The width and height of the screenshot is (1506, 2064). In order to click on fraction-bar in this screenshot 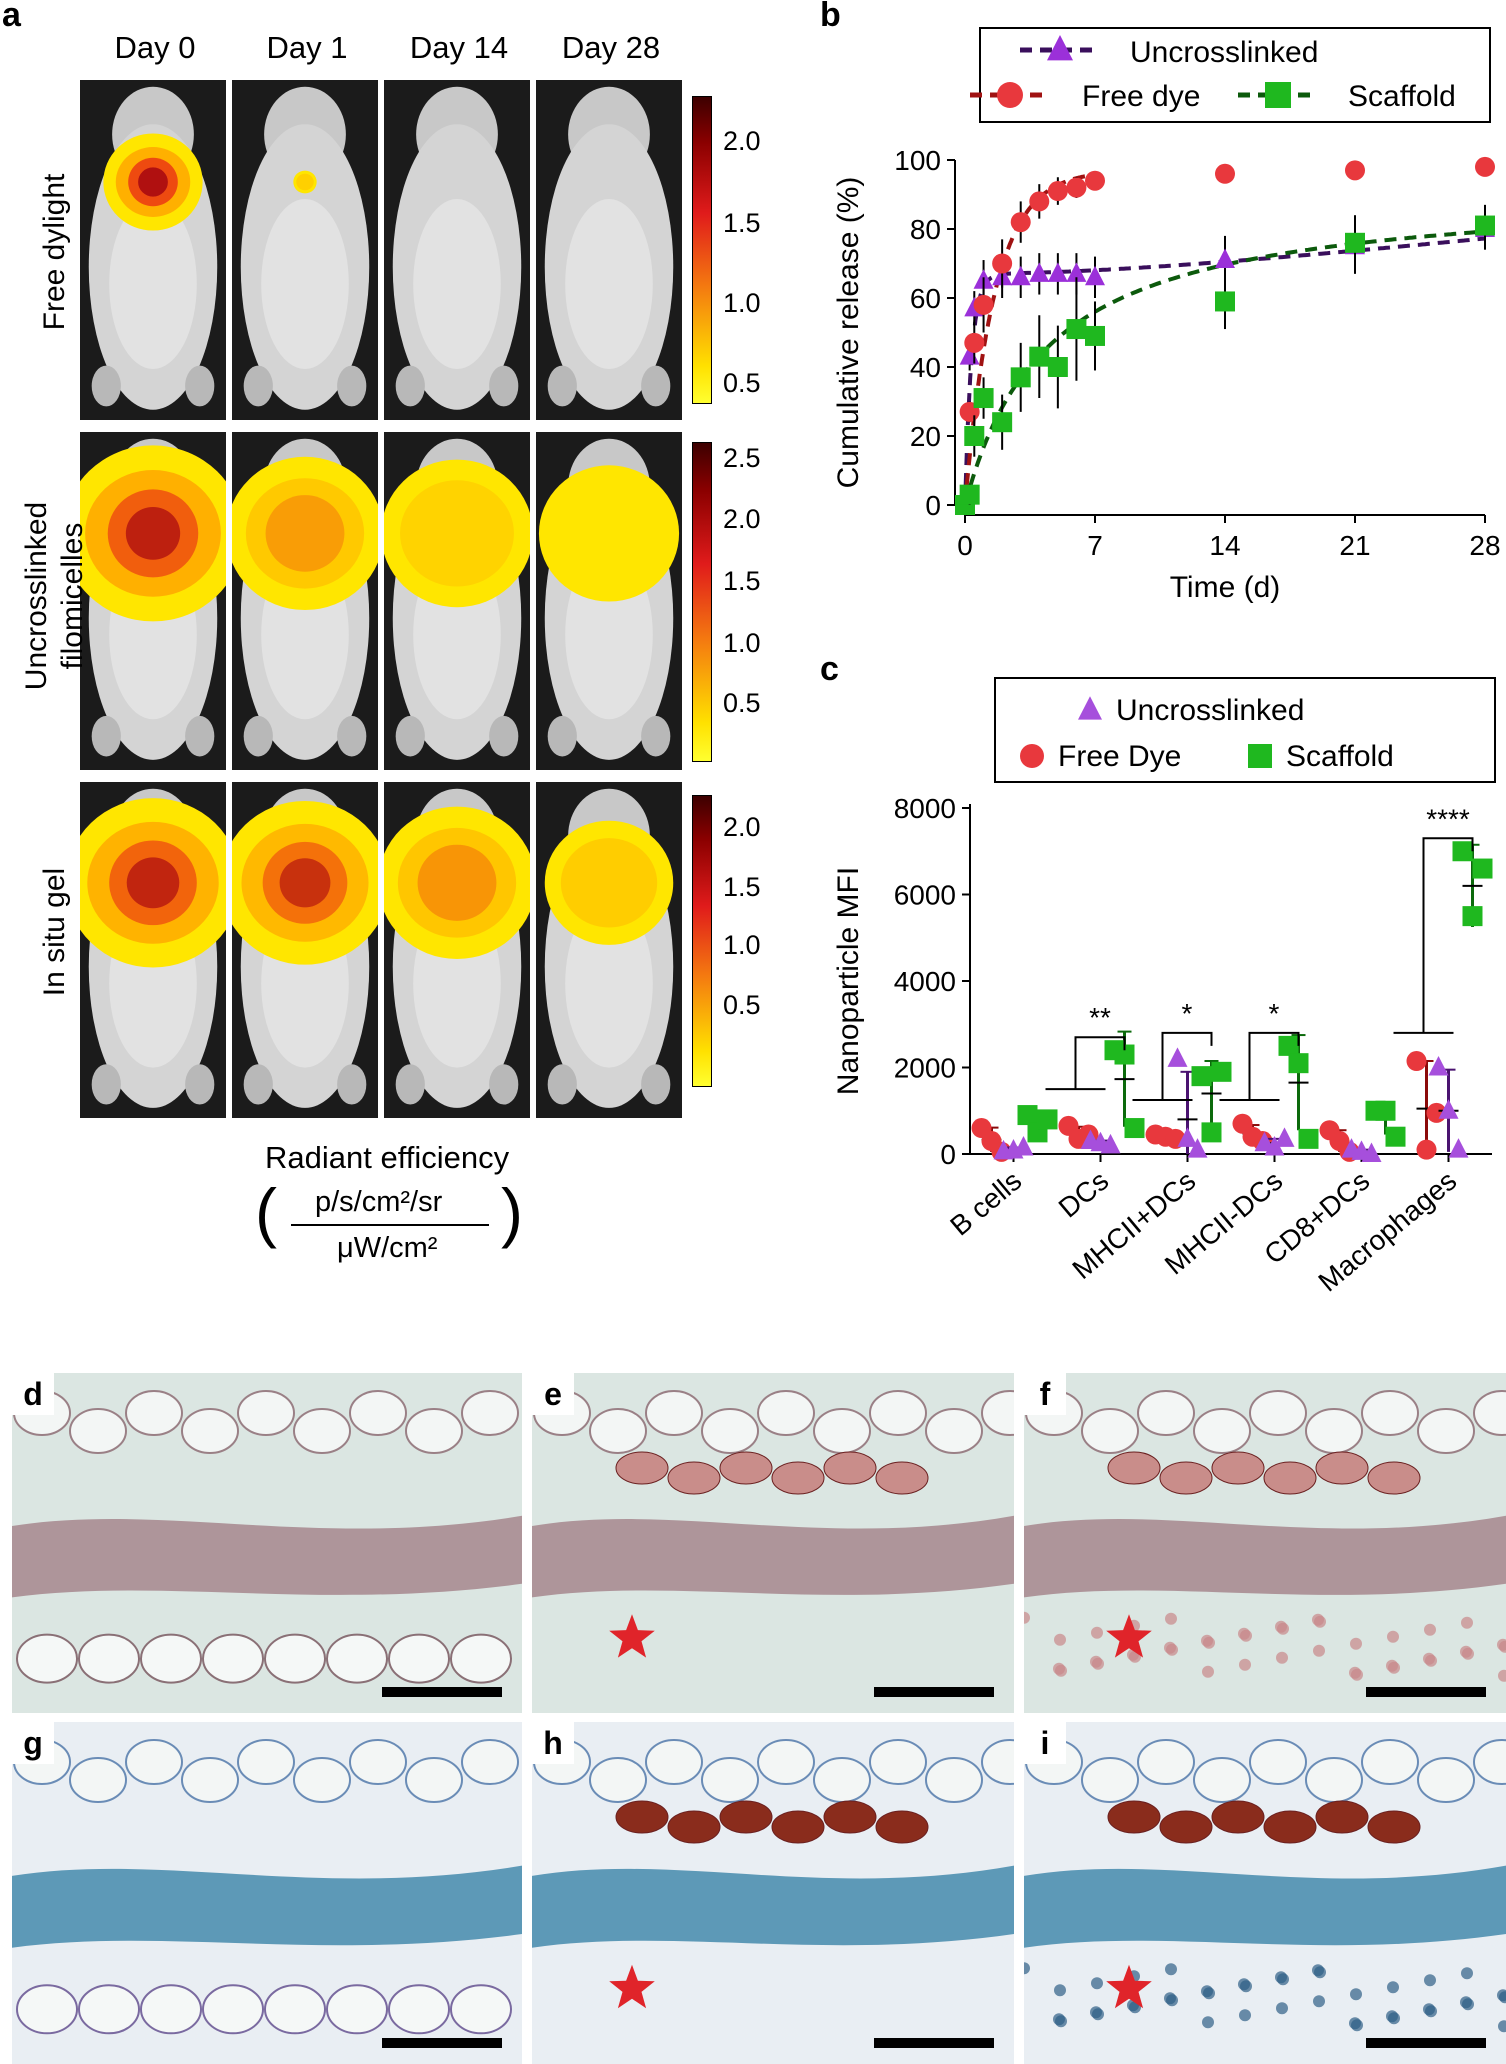, I will do `click(390, 1225)`.